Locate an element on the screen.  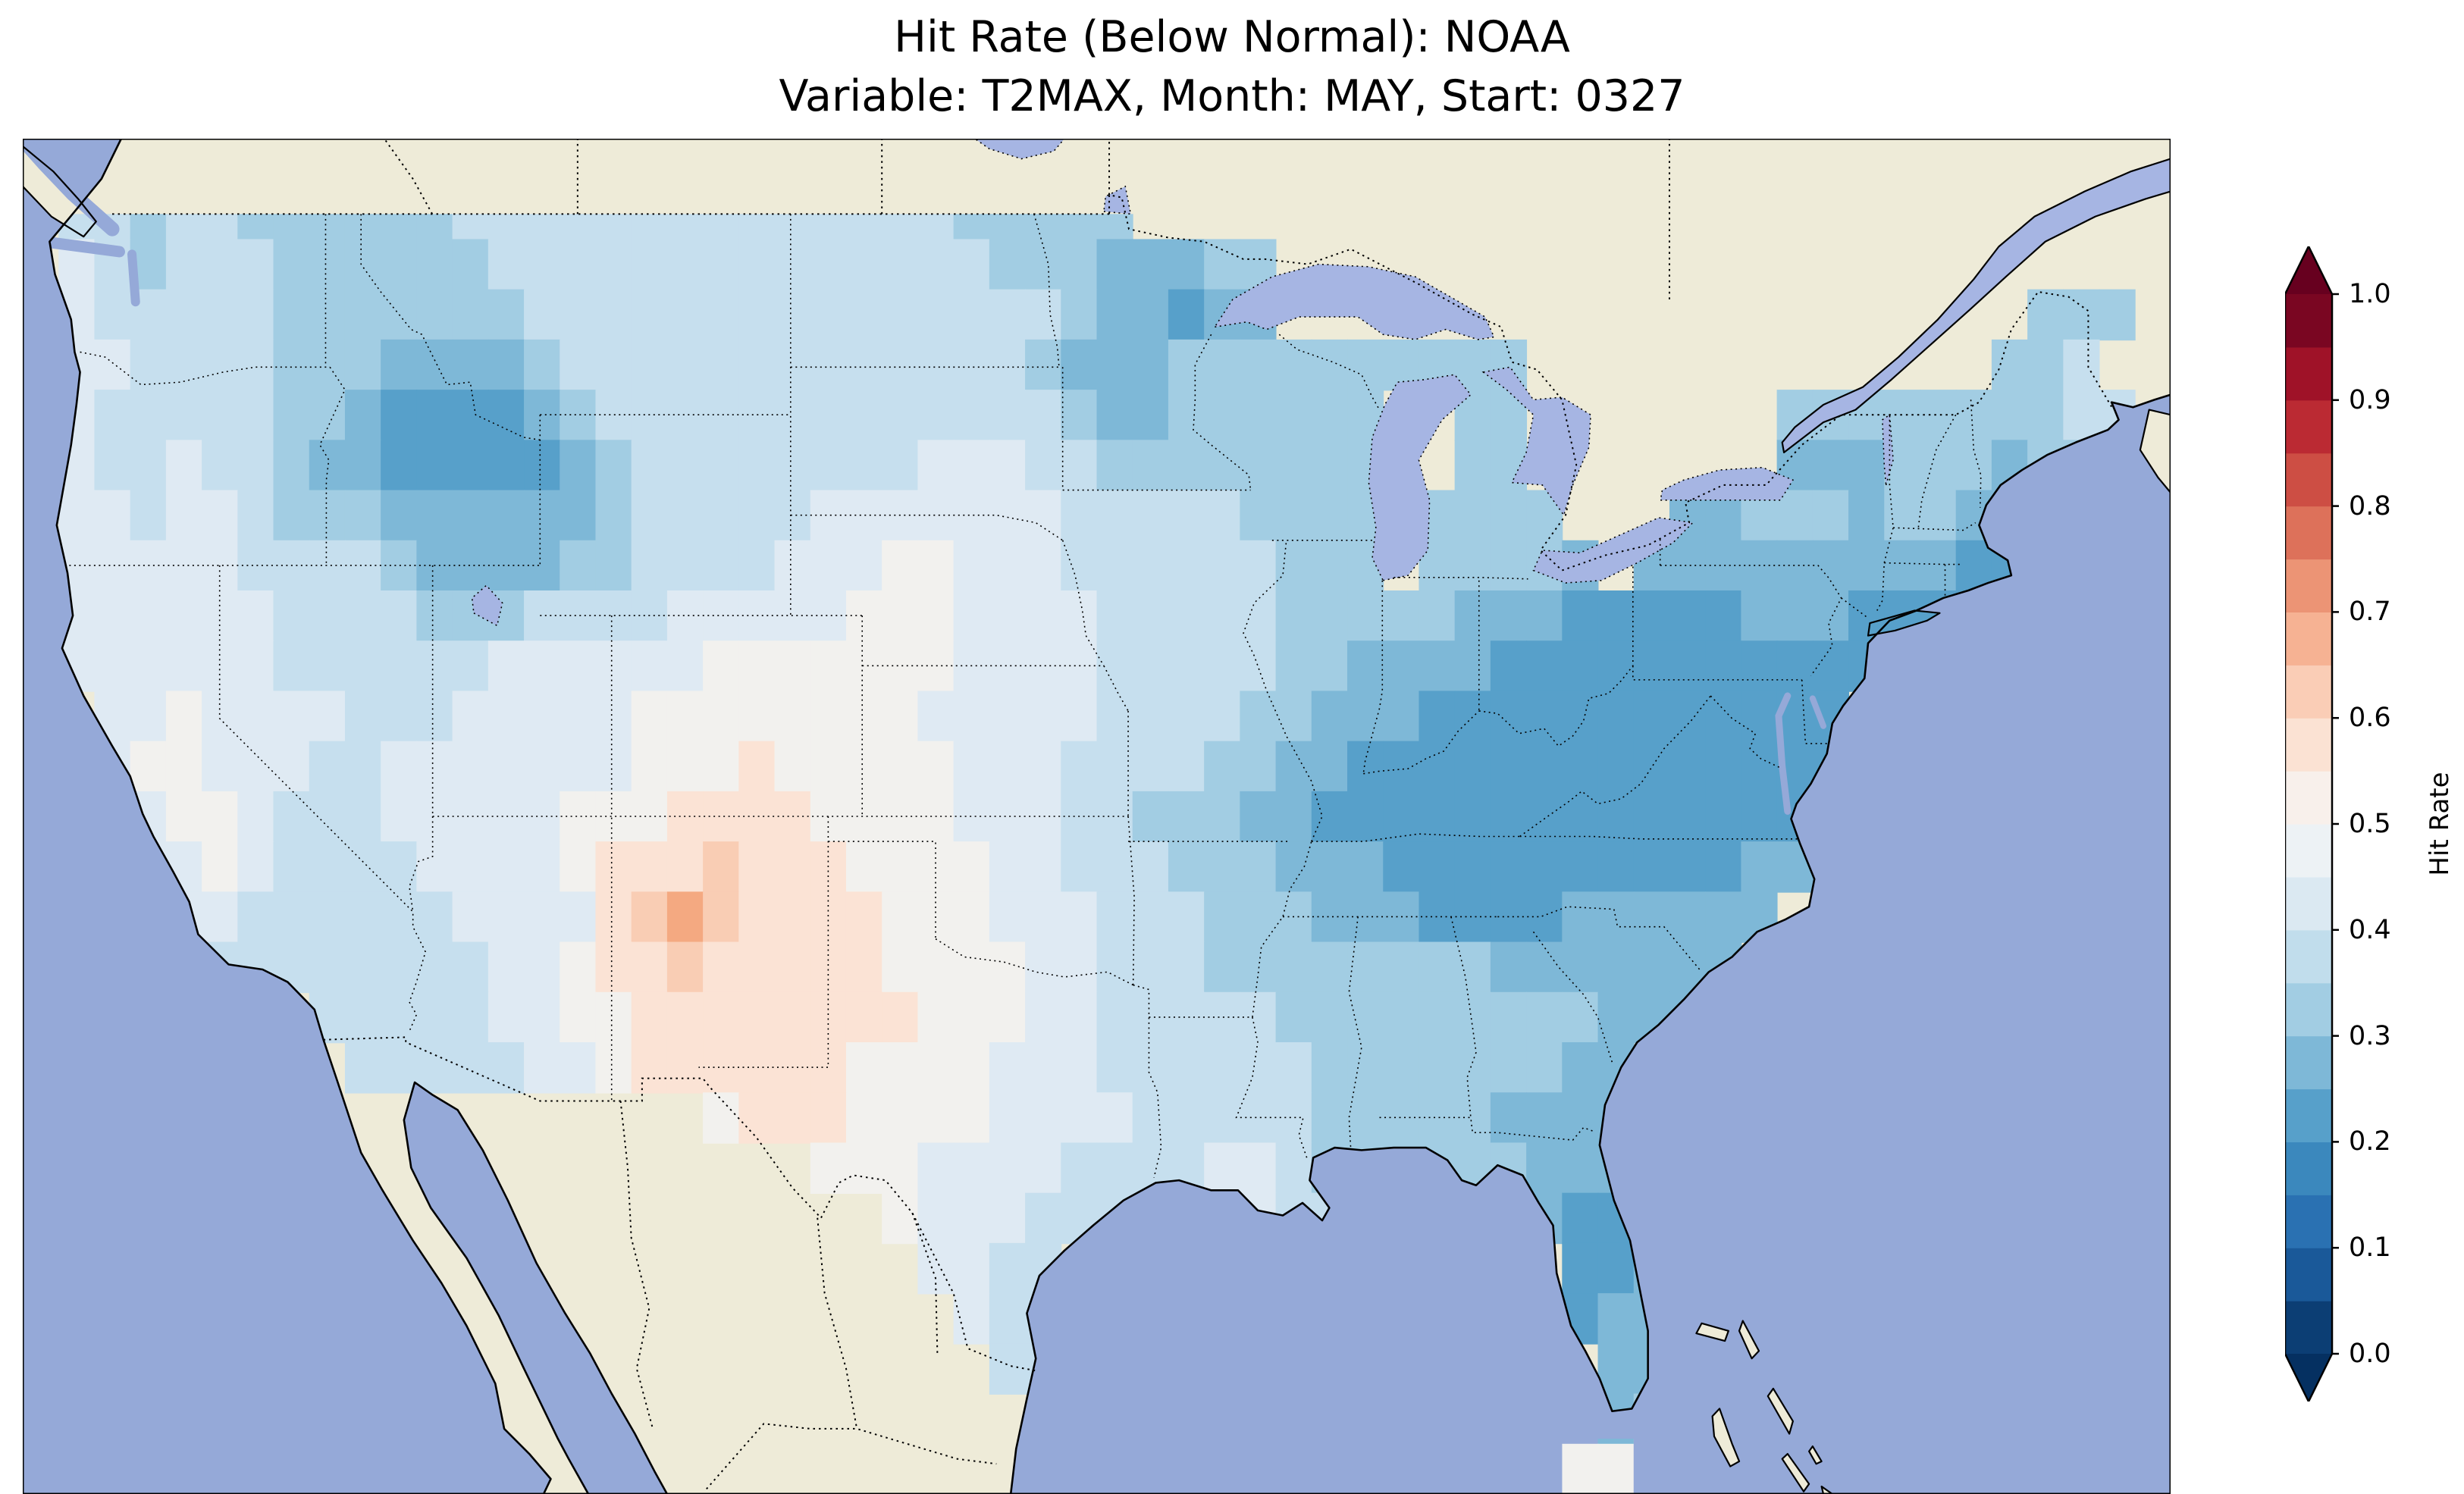
colorbar-tick-label: 0.0 is located at coordinates (2370, 1354).